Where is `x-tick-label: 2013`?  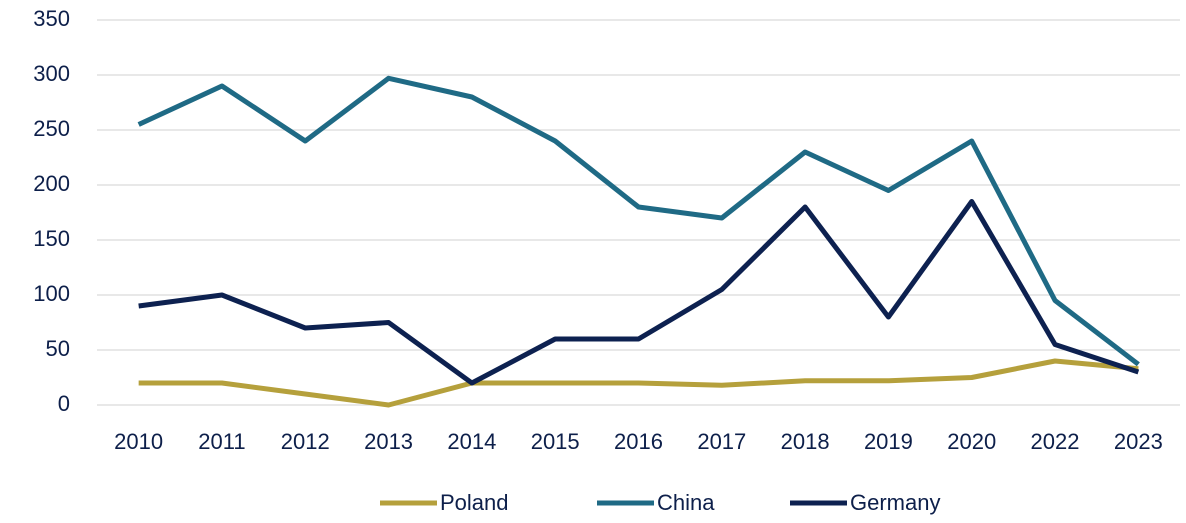 x-tick-label: 2013 is located at coordinates (388, 441).